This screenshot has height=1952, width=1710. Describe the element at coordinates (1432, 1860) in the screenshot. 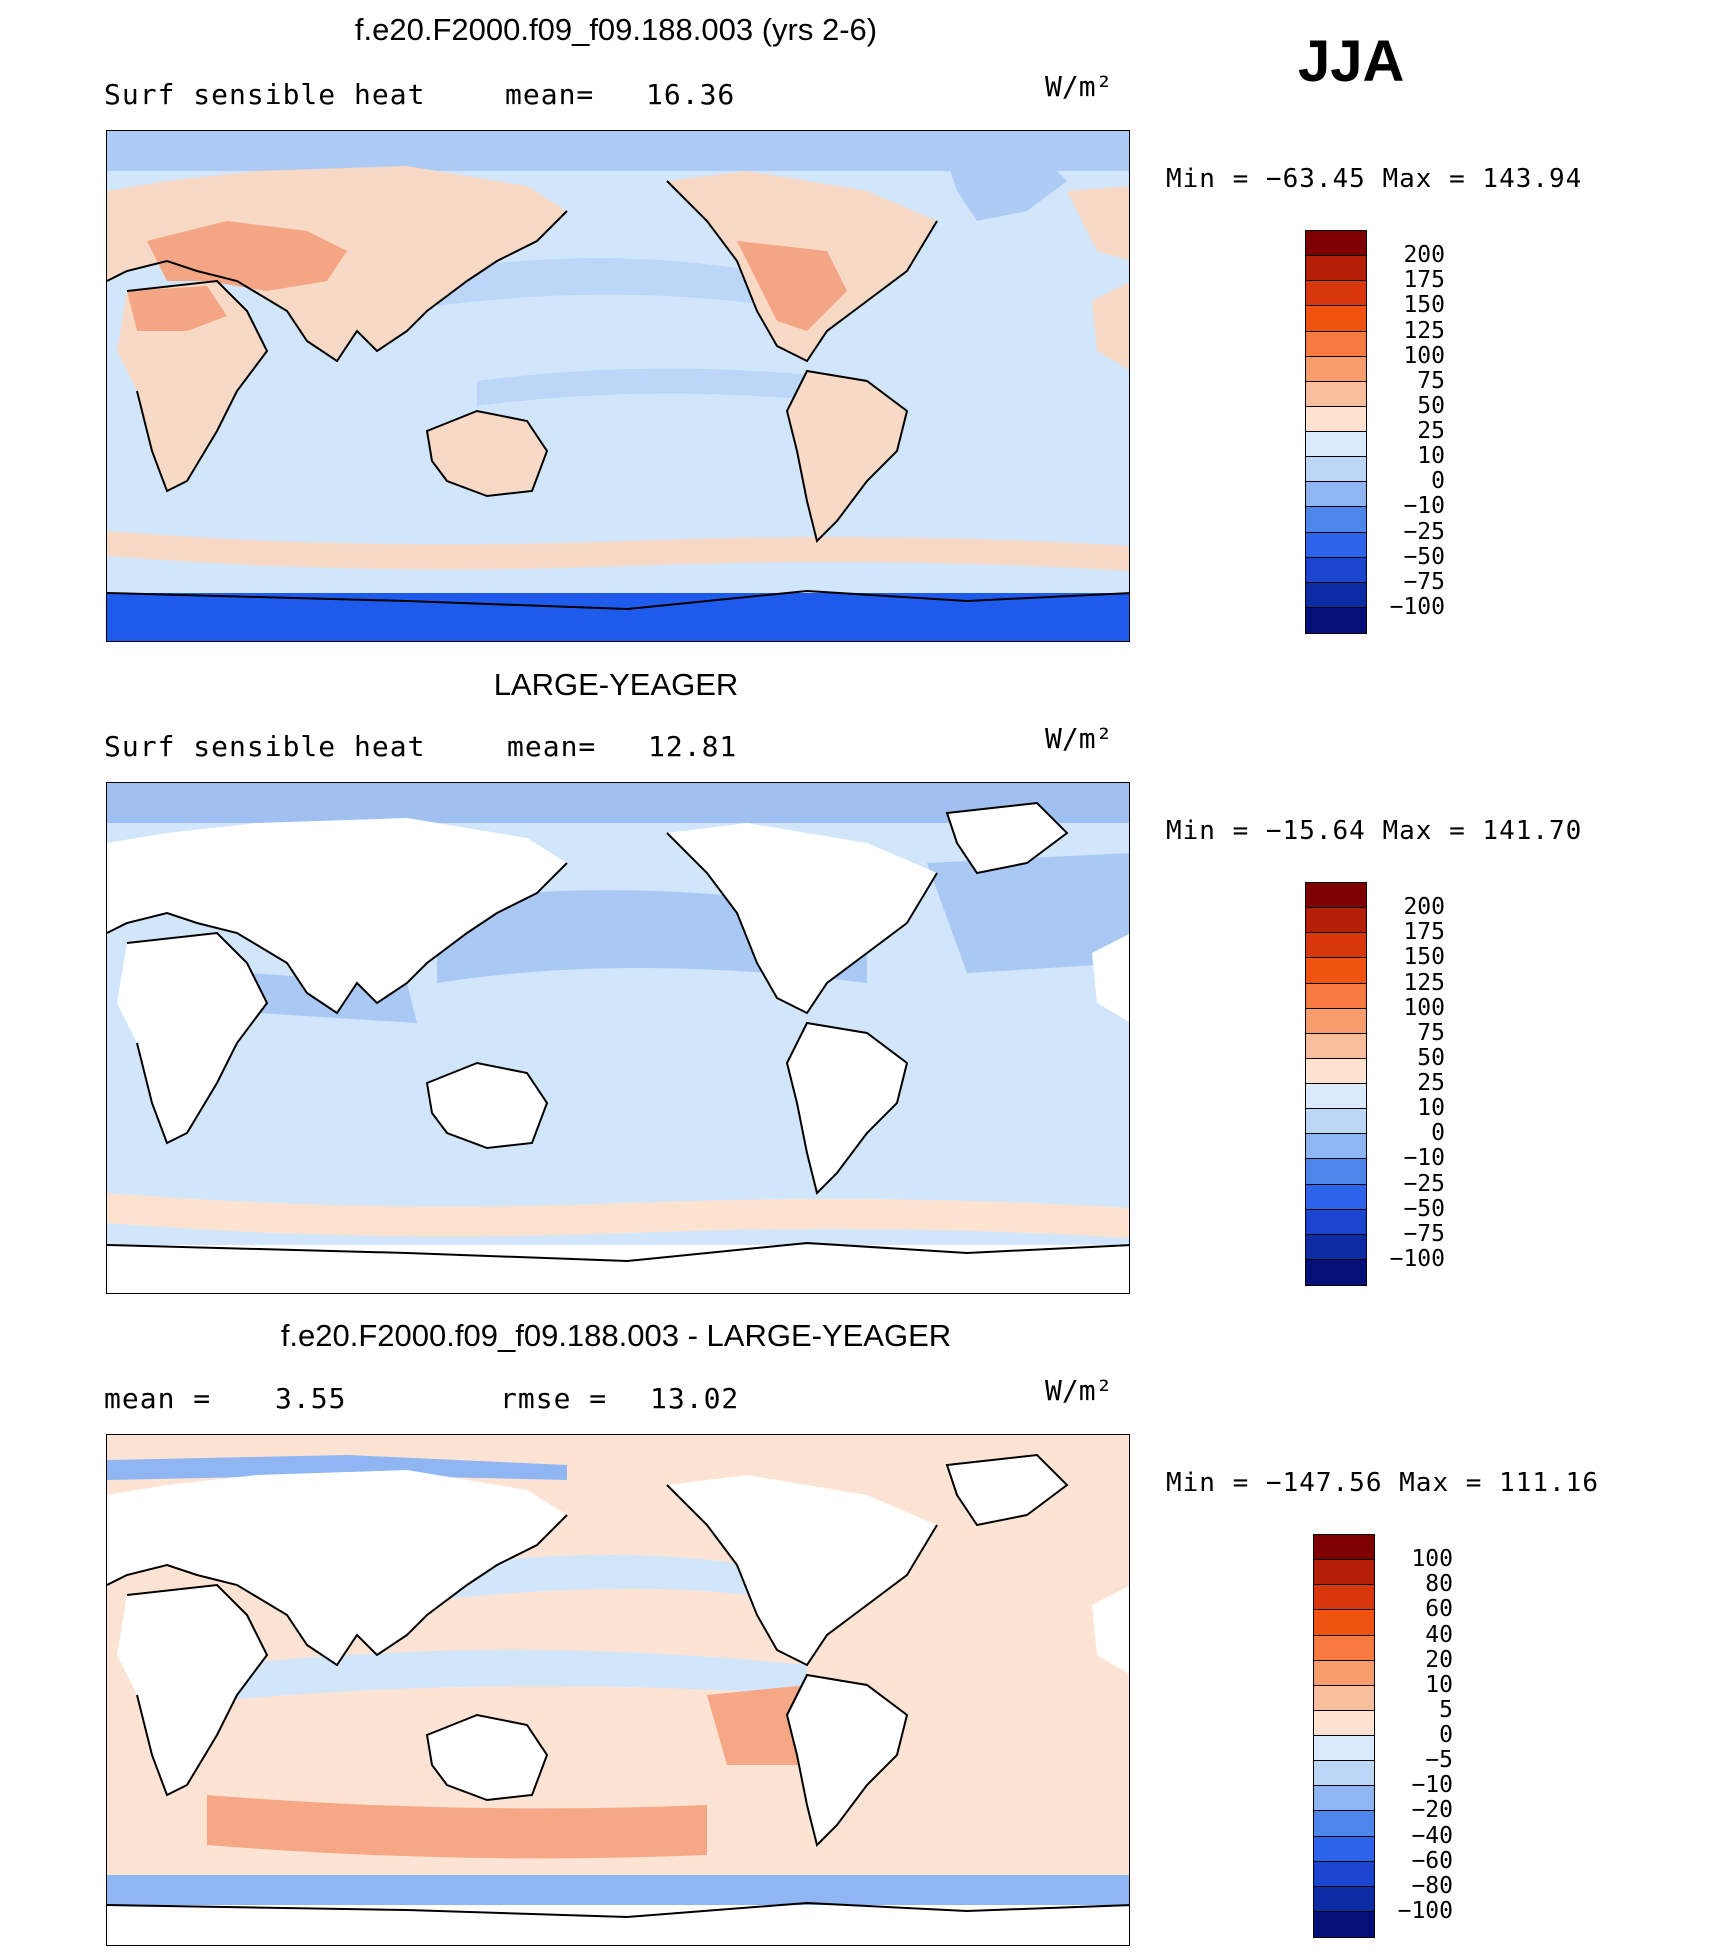

I see `colorbar-tick-label: −60` at that location.